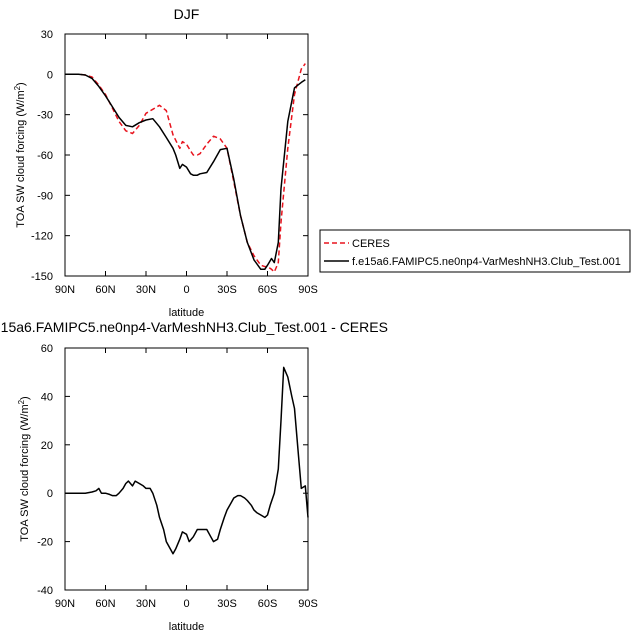  What do you see at coordinates (45, 116) in the screenshot?
I see `top-ytick-label: -30` at bounding box center [45, 116].